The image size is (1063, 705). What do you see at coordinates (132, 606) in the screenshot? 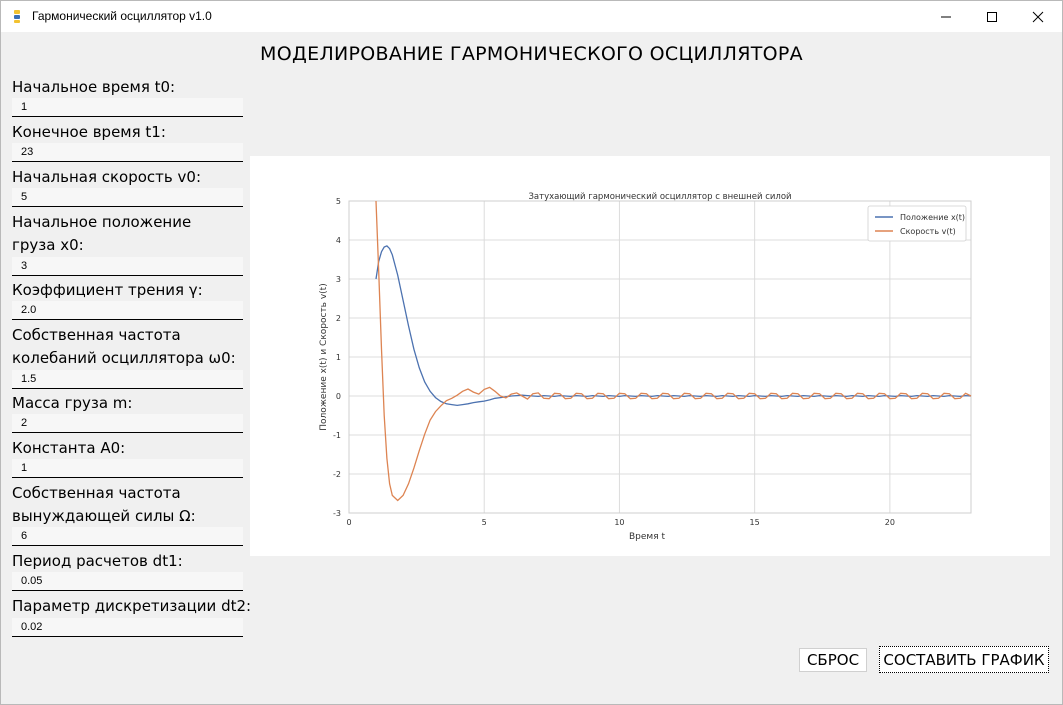
I see `dt2-label: Параметр дискретизации dt2:` at bounding box center [132, 606].